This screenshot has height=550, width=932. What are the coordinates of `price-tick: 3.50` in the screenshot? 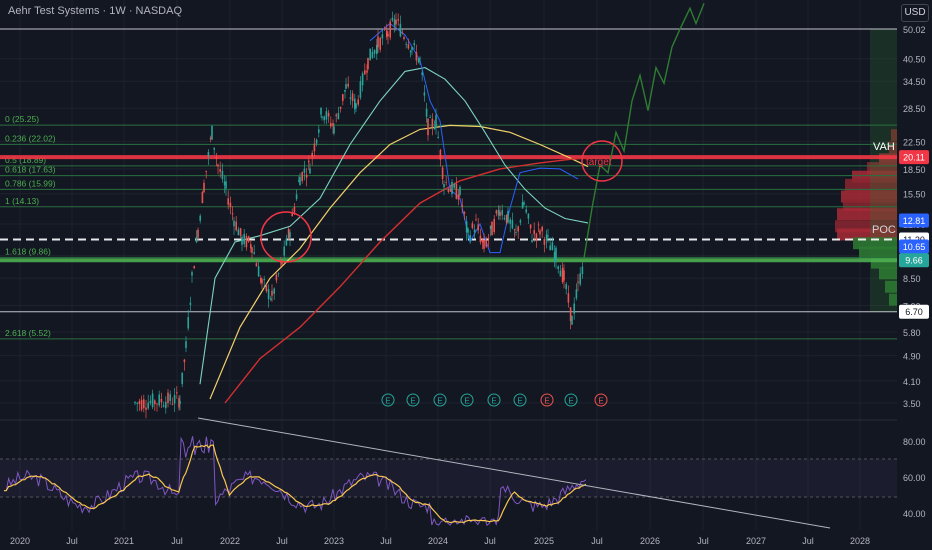 It's located at (912, 404).